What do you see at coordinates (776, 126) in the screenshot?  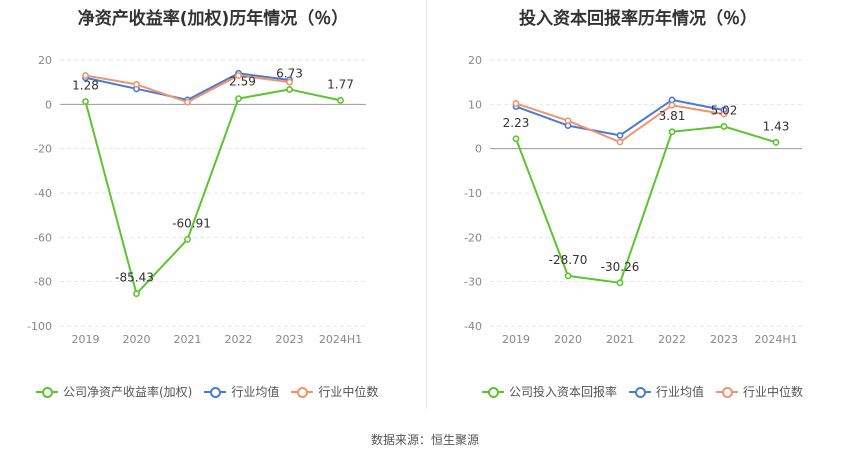 I see `data-label: 1.43` at bounding box center [776, 126].